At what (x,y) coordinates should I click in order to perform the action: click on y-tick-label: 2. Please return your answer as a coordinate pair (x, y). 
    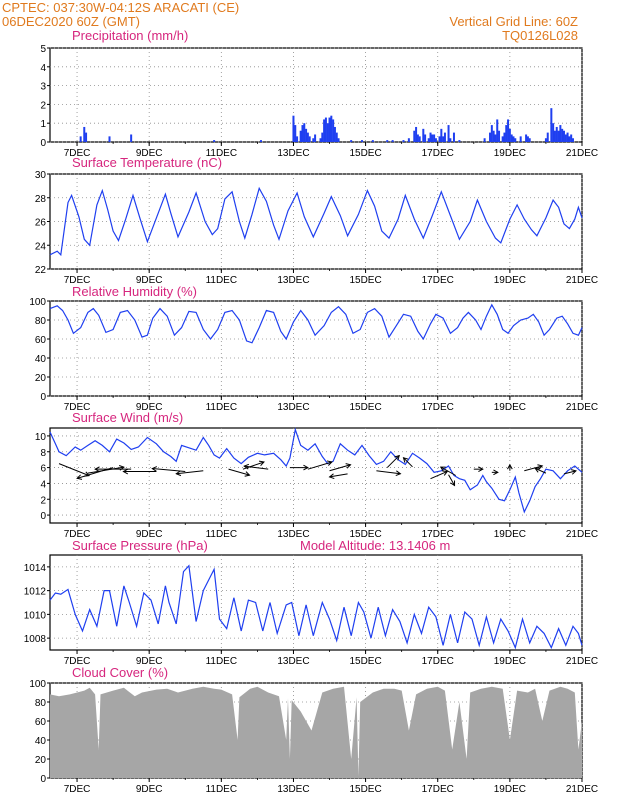
    Looking at the image, I should click on (43, 105).